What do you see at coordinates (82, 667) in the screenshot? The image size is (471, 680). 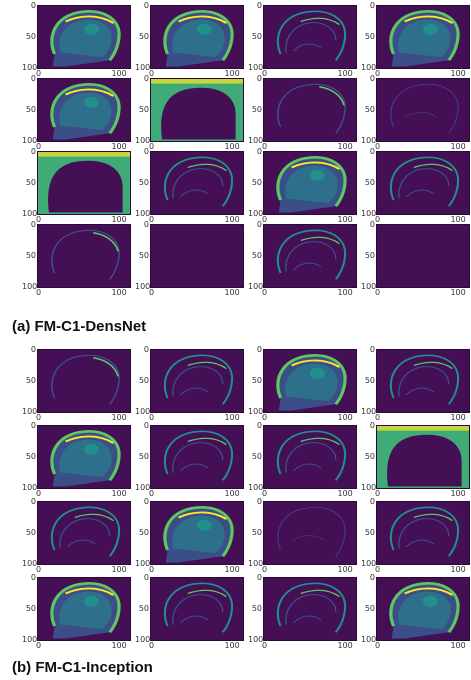 I see `caption-inception: (b) FM-C1-Inception` at bounding box center [82, 667].